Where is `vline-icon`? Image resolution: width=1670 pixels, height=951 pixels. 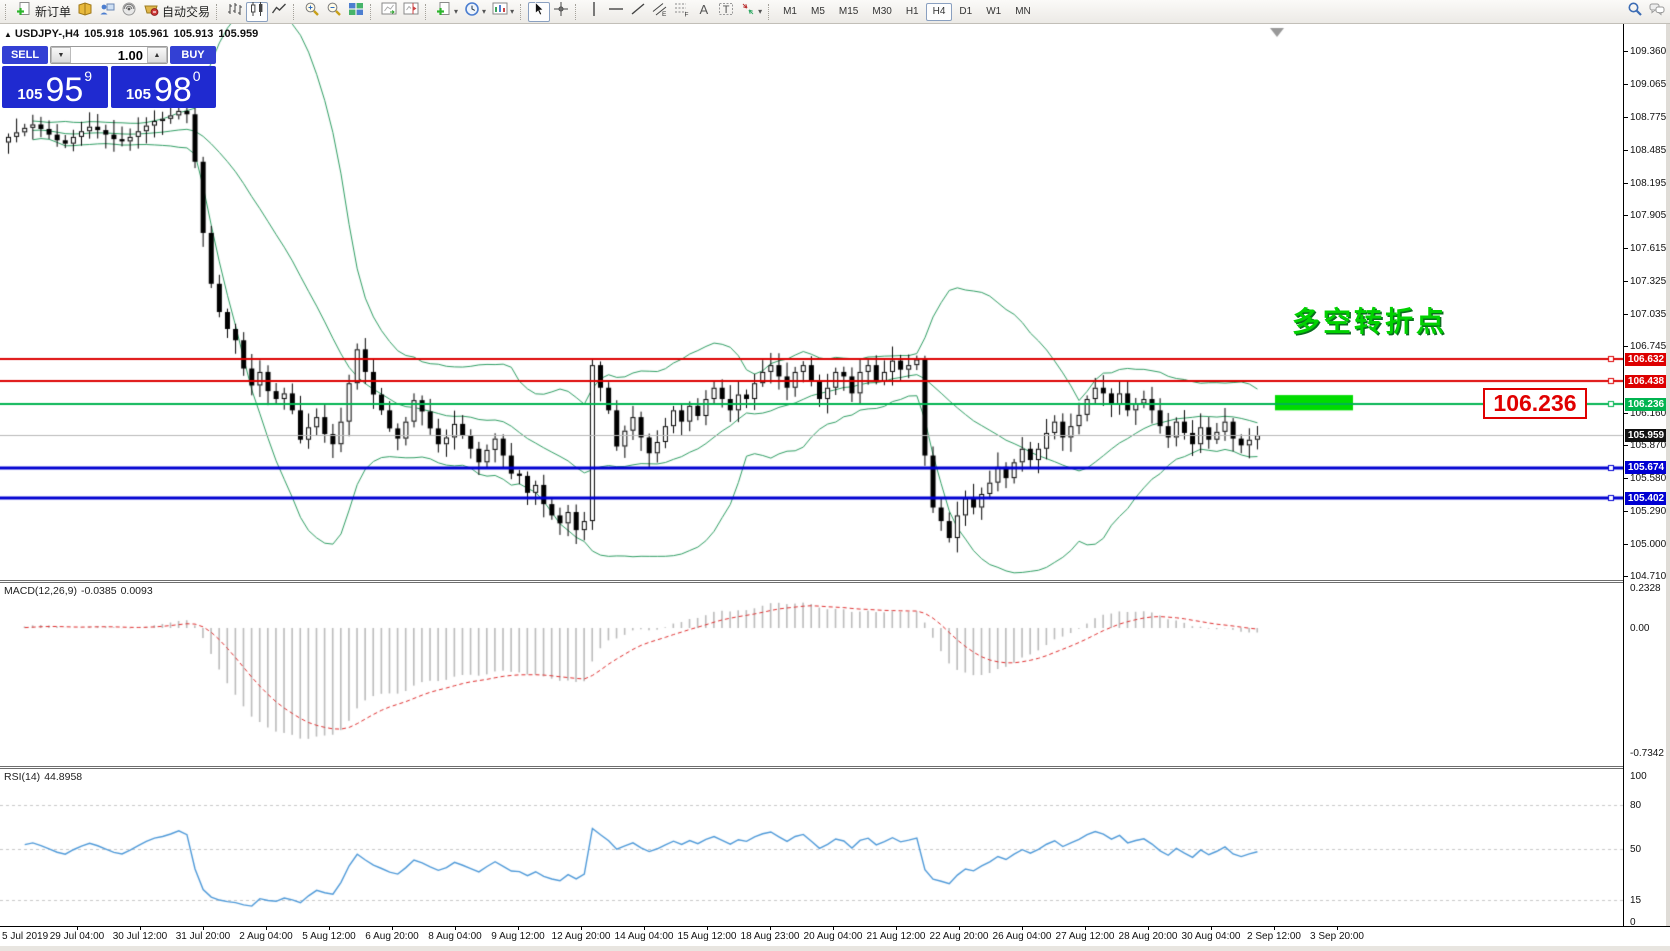 vline-icon is located at coordinates (594, 11).